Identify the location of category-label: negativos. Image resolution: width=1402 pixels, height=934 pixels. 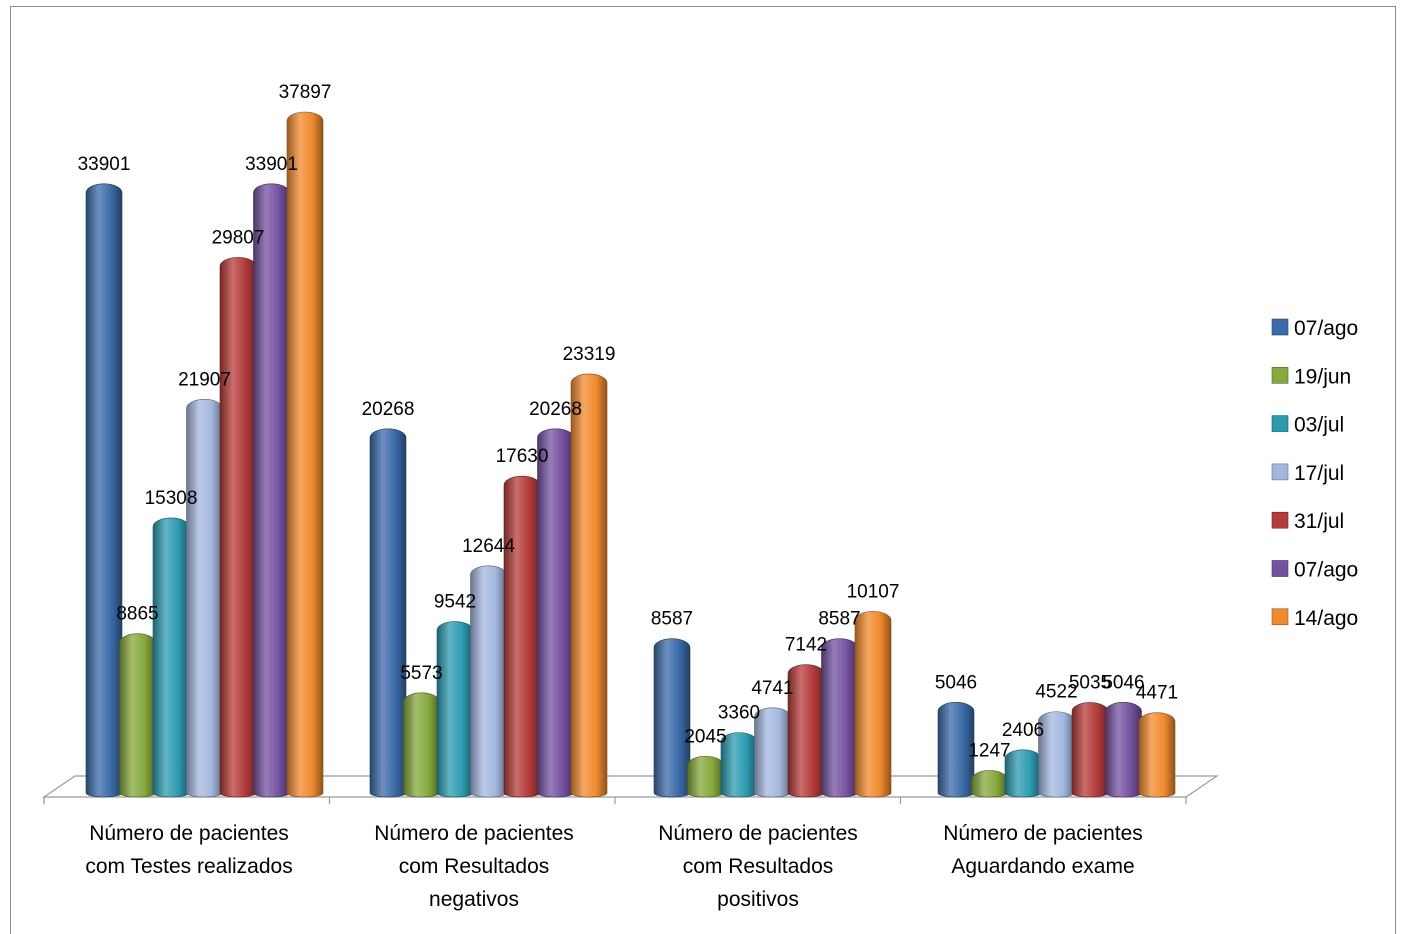
(474, 899).